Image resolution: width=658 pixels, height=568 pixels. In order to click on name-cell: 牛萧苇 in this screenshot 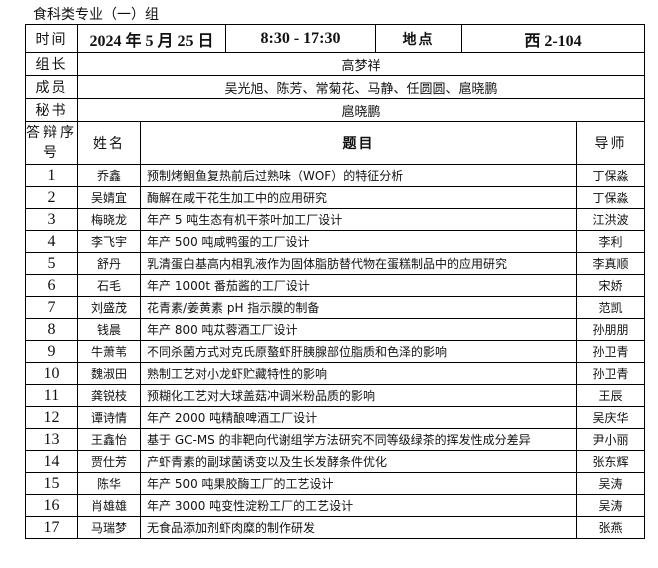, I will do `click(109, 351)`.